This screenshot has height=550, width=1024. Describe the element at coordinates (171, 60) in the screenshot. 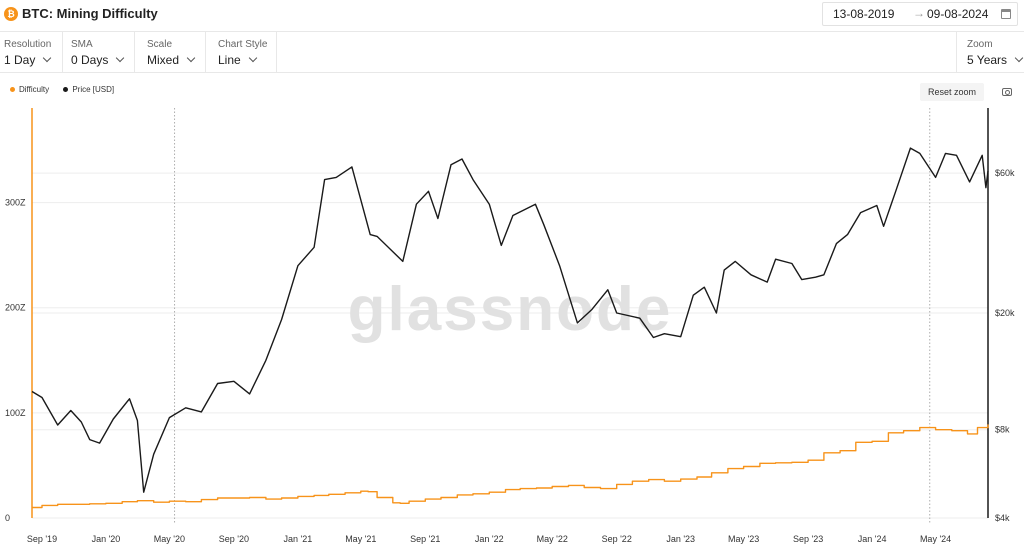

I see `scale-value: Mixed` at that location.